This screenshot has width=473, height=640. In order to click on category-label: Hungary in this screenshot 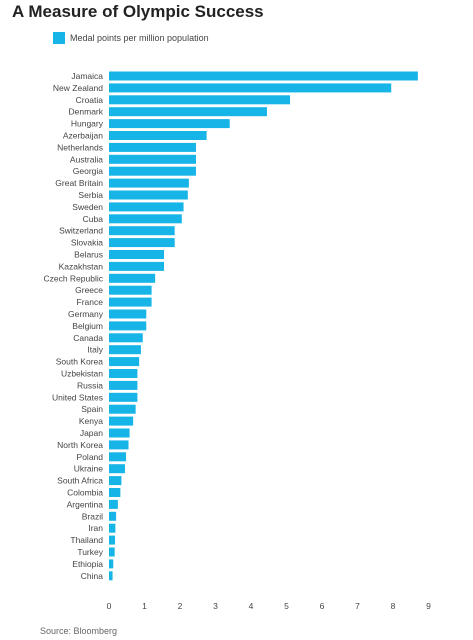, I will do `click(87, 124)`.